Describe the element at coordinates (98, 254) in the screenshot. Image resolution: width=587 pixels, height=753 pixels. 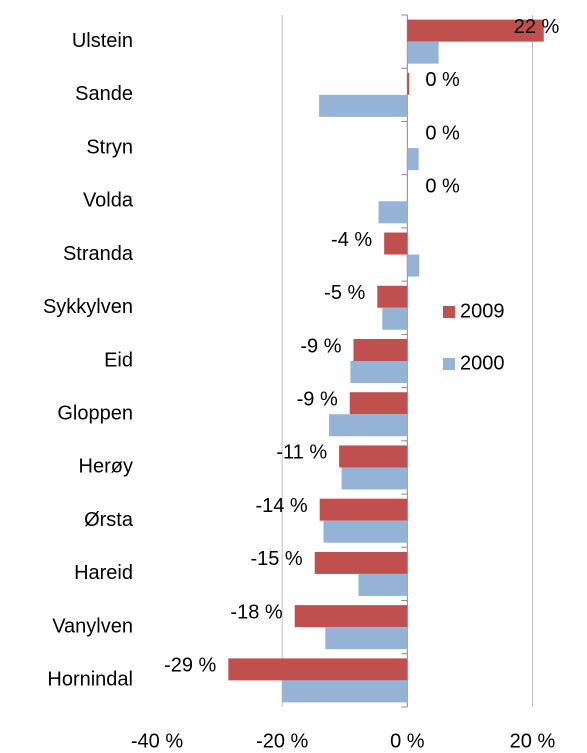
I see `y-tick-label: Stranda` at that location.